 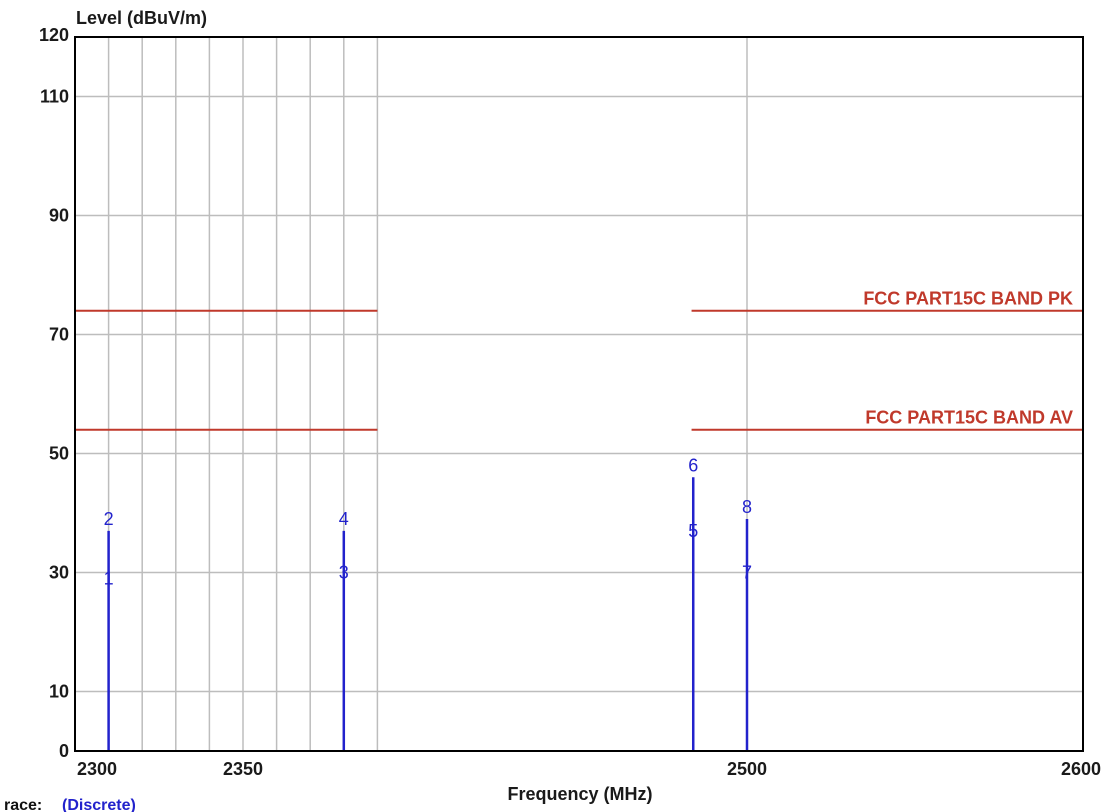 What do you see at coordinates (97, 769) in the screenshot?
I see `x-tick-label: 2300` at bounding box center [97, 769].